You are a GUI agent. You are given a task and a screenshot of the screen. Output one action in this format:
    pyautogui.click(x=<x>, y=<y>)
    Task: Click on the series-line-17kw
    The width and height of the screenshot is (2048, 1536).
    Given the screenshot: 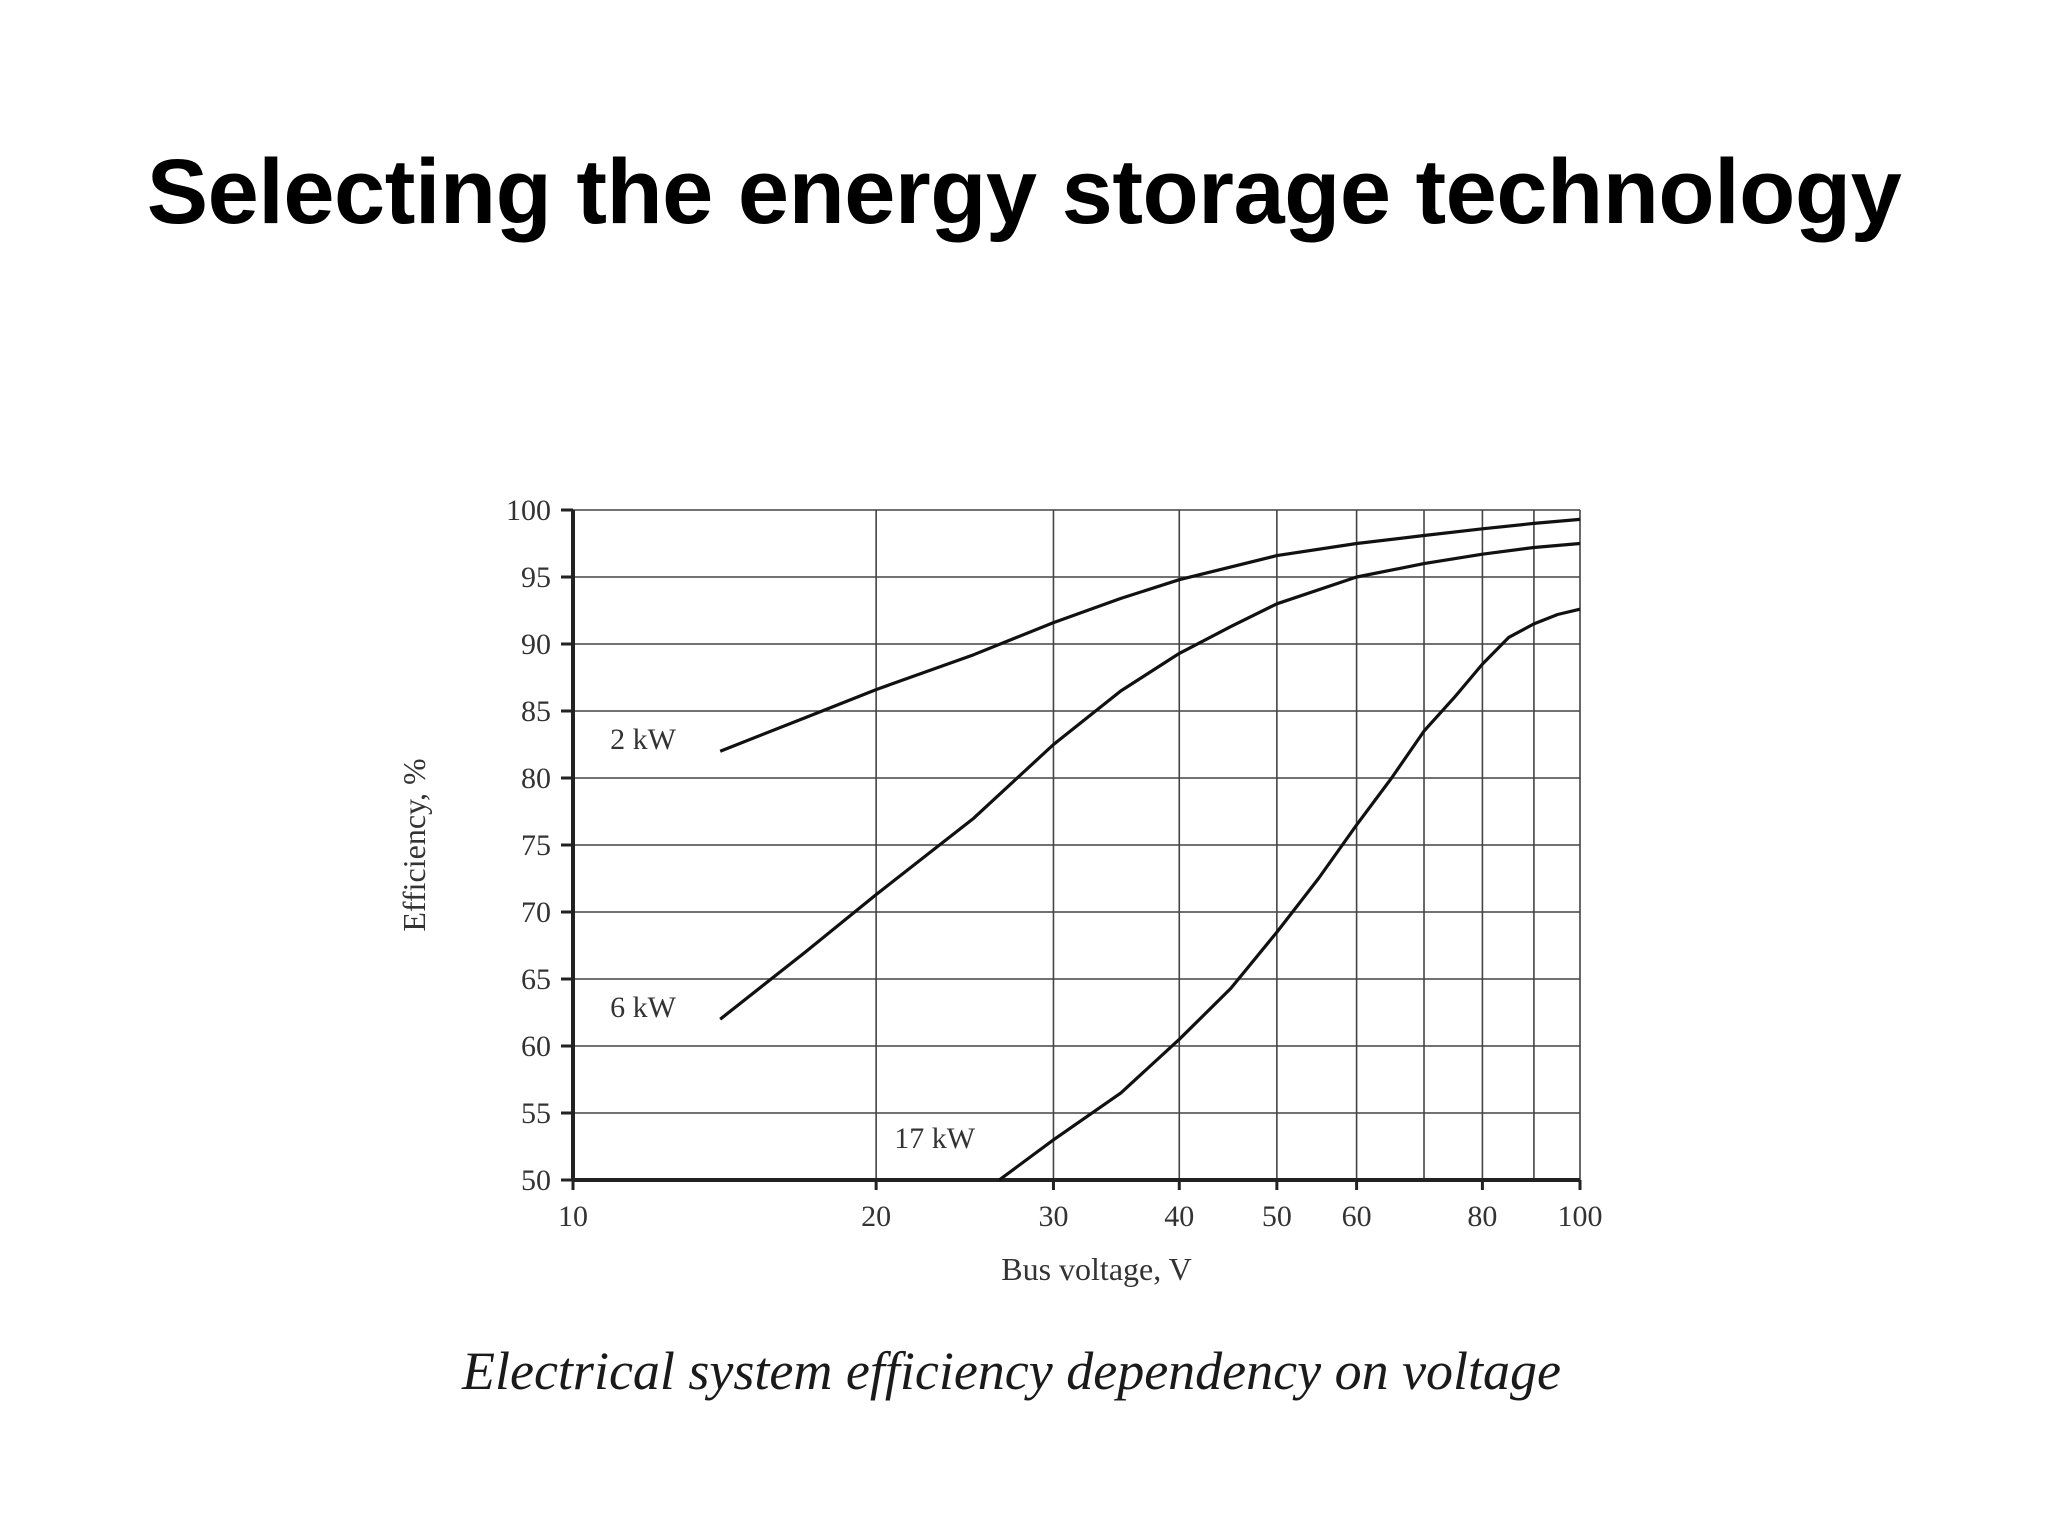 What is the action you would take?
    pyautogui.click(x=1289, y=894)
    